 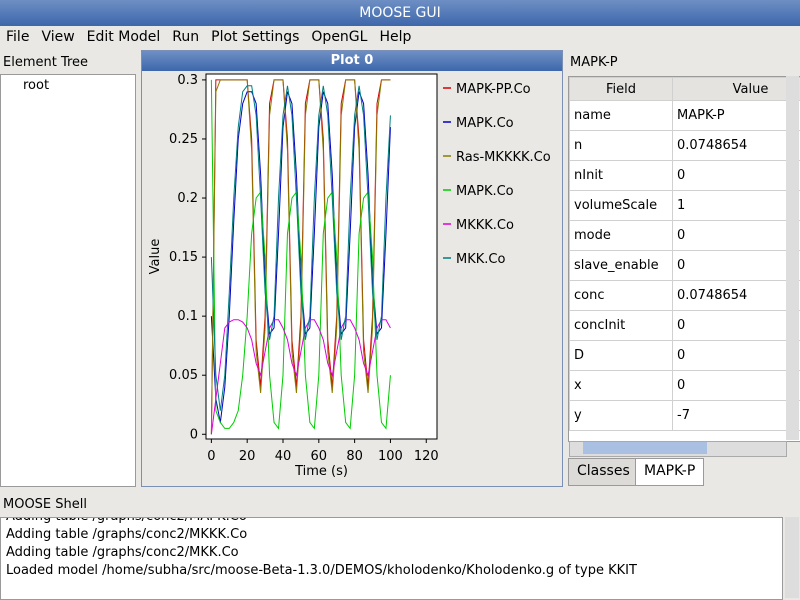 What do you see at coordinates (321, 471) in the screenshot?
I see `x-axis-label: Time (s)` at bounding box center [321, 471].